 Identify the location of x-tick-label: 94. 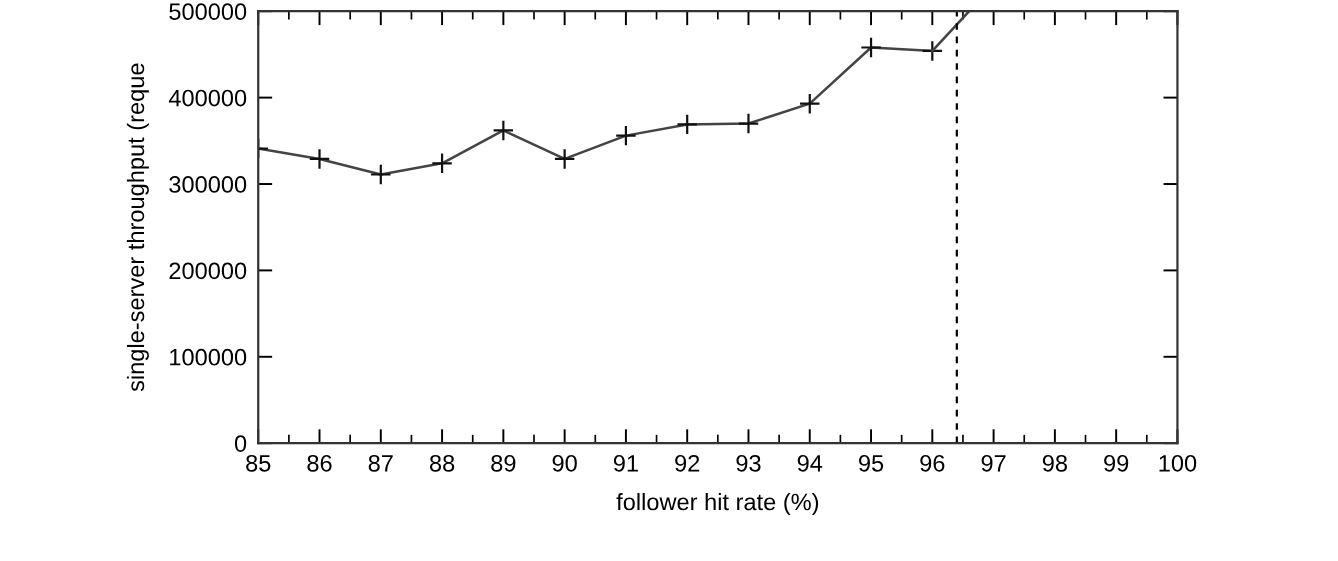
(810, 463).